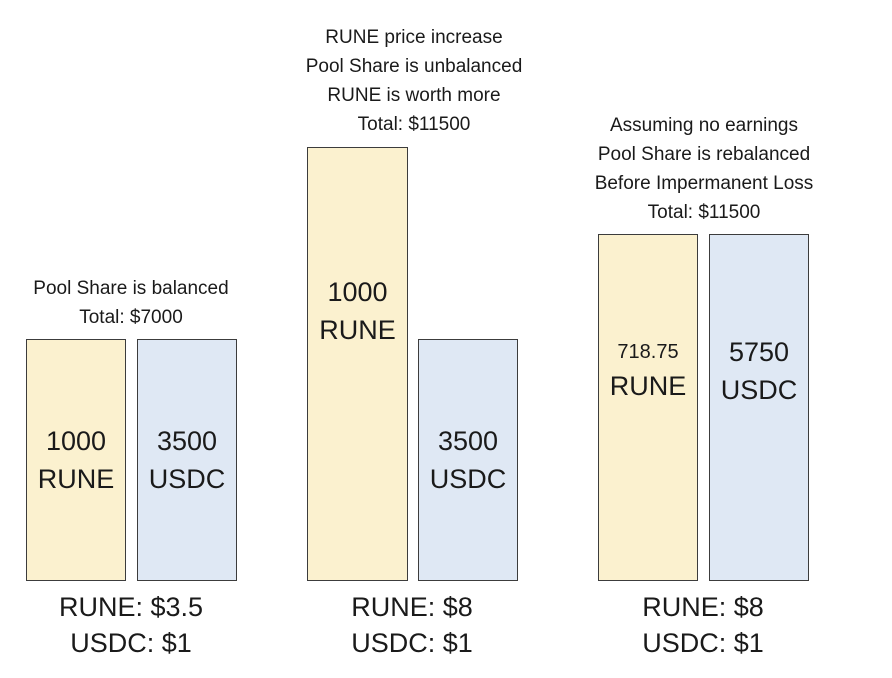 The width and height of the screenshot is (892, 678). What do you see at coordinates (414, 95) in the screenshot?
I see `panel-2-caption-line: RUNE is worth more` at bounding box center [414, 95].